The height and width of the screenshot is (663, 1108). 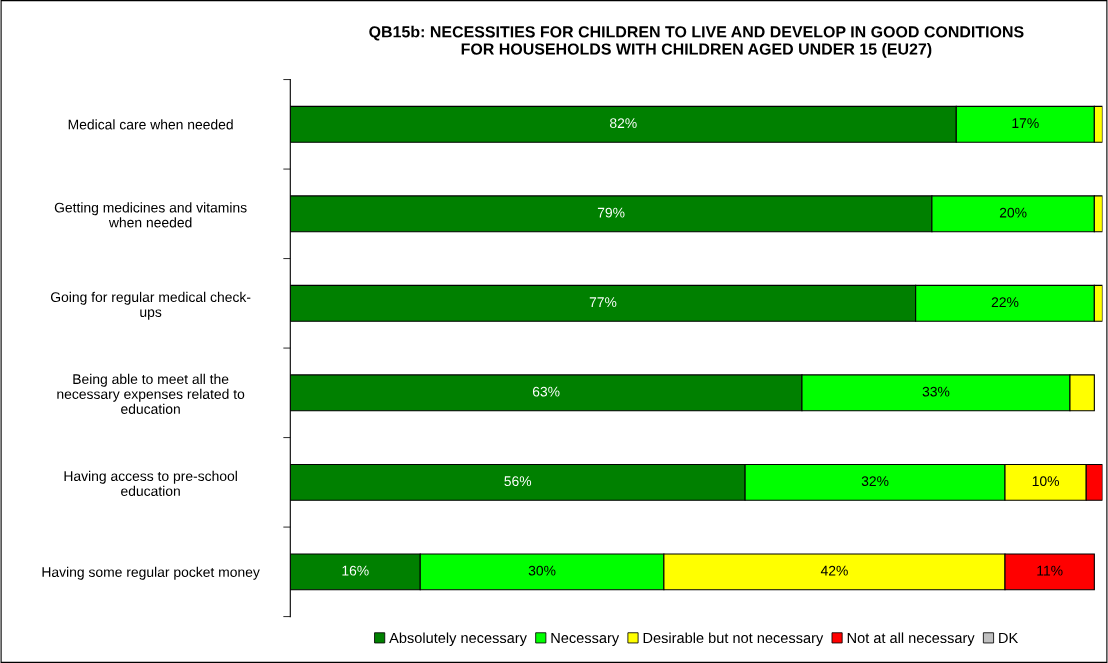 I want to click on data-label: 42%, so click(x=834, y=570).